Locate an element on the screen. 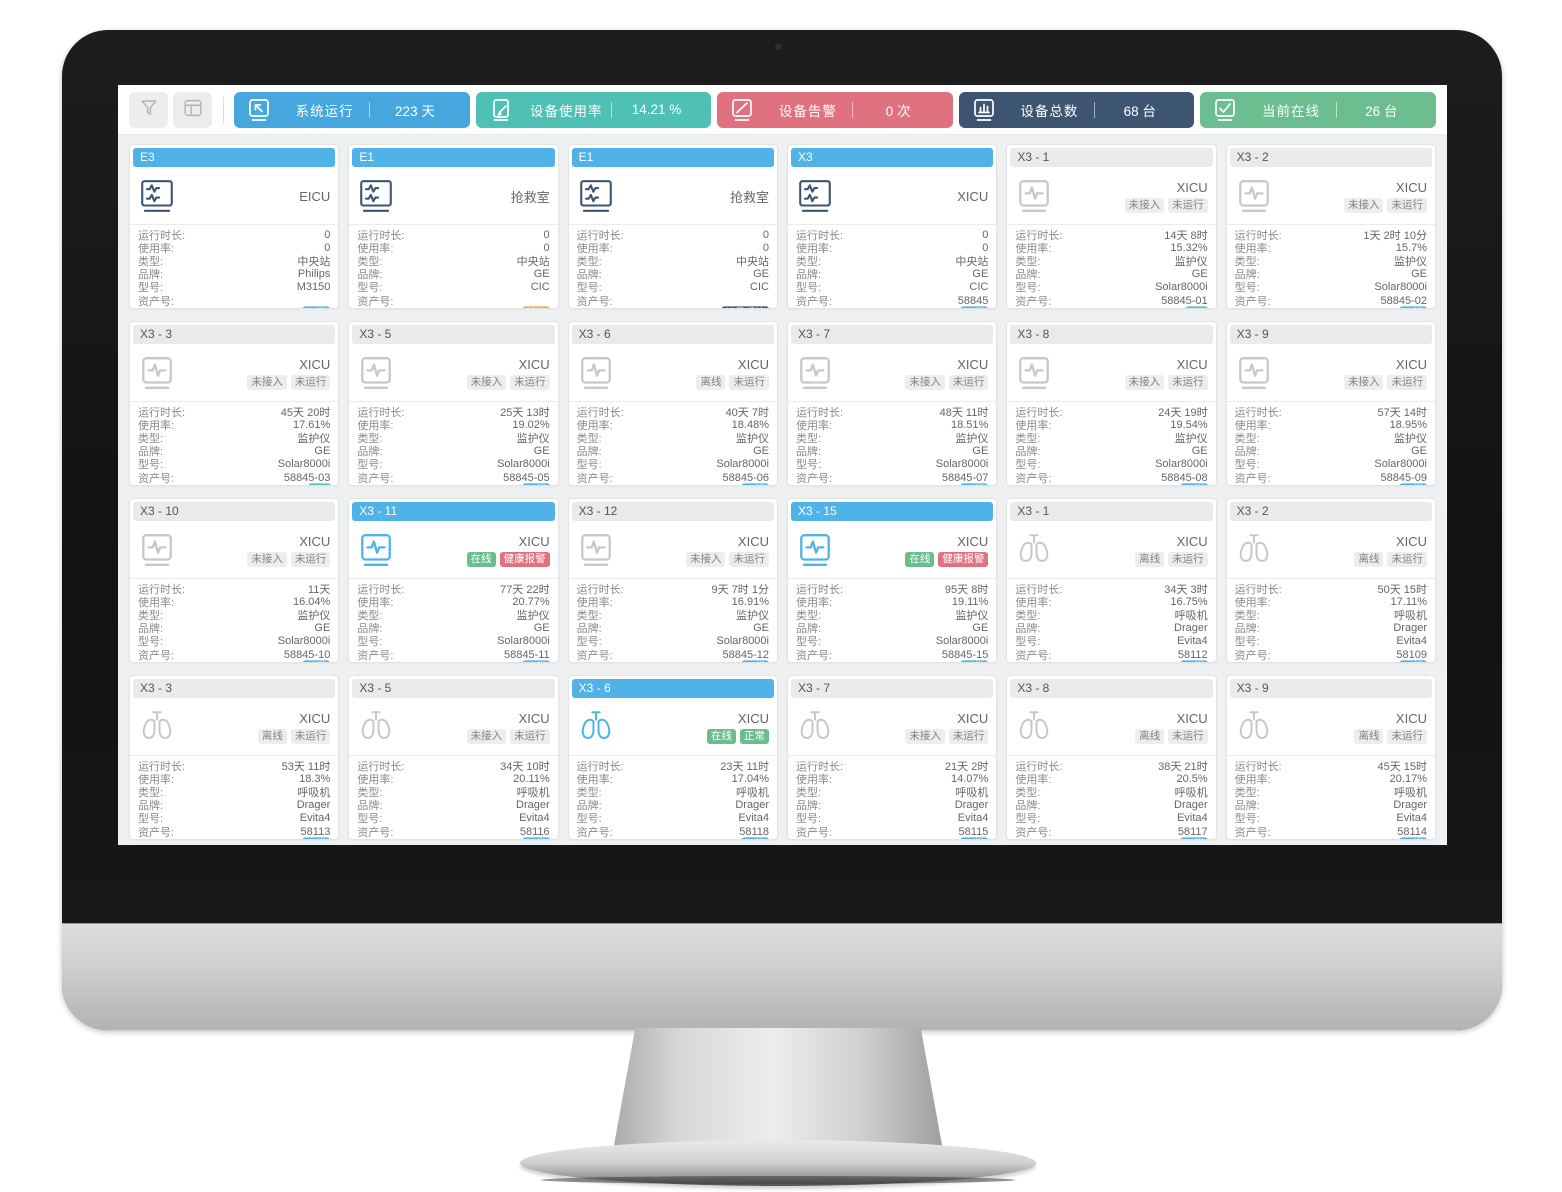 This screenshot has height=1192, width=1562. status-badges: 离线 未运行 is located at coordinates (1171, 736).